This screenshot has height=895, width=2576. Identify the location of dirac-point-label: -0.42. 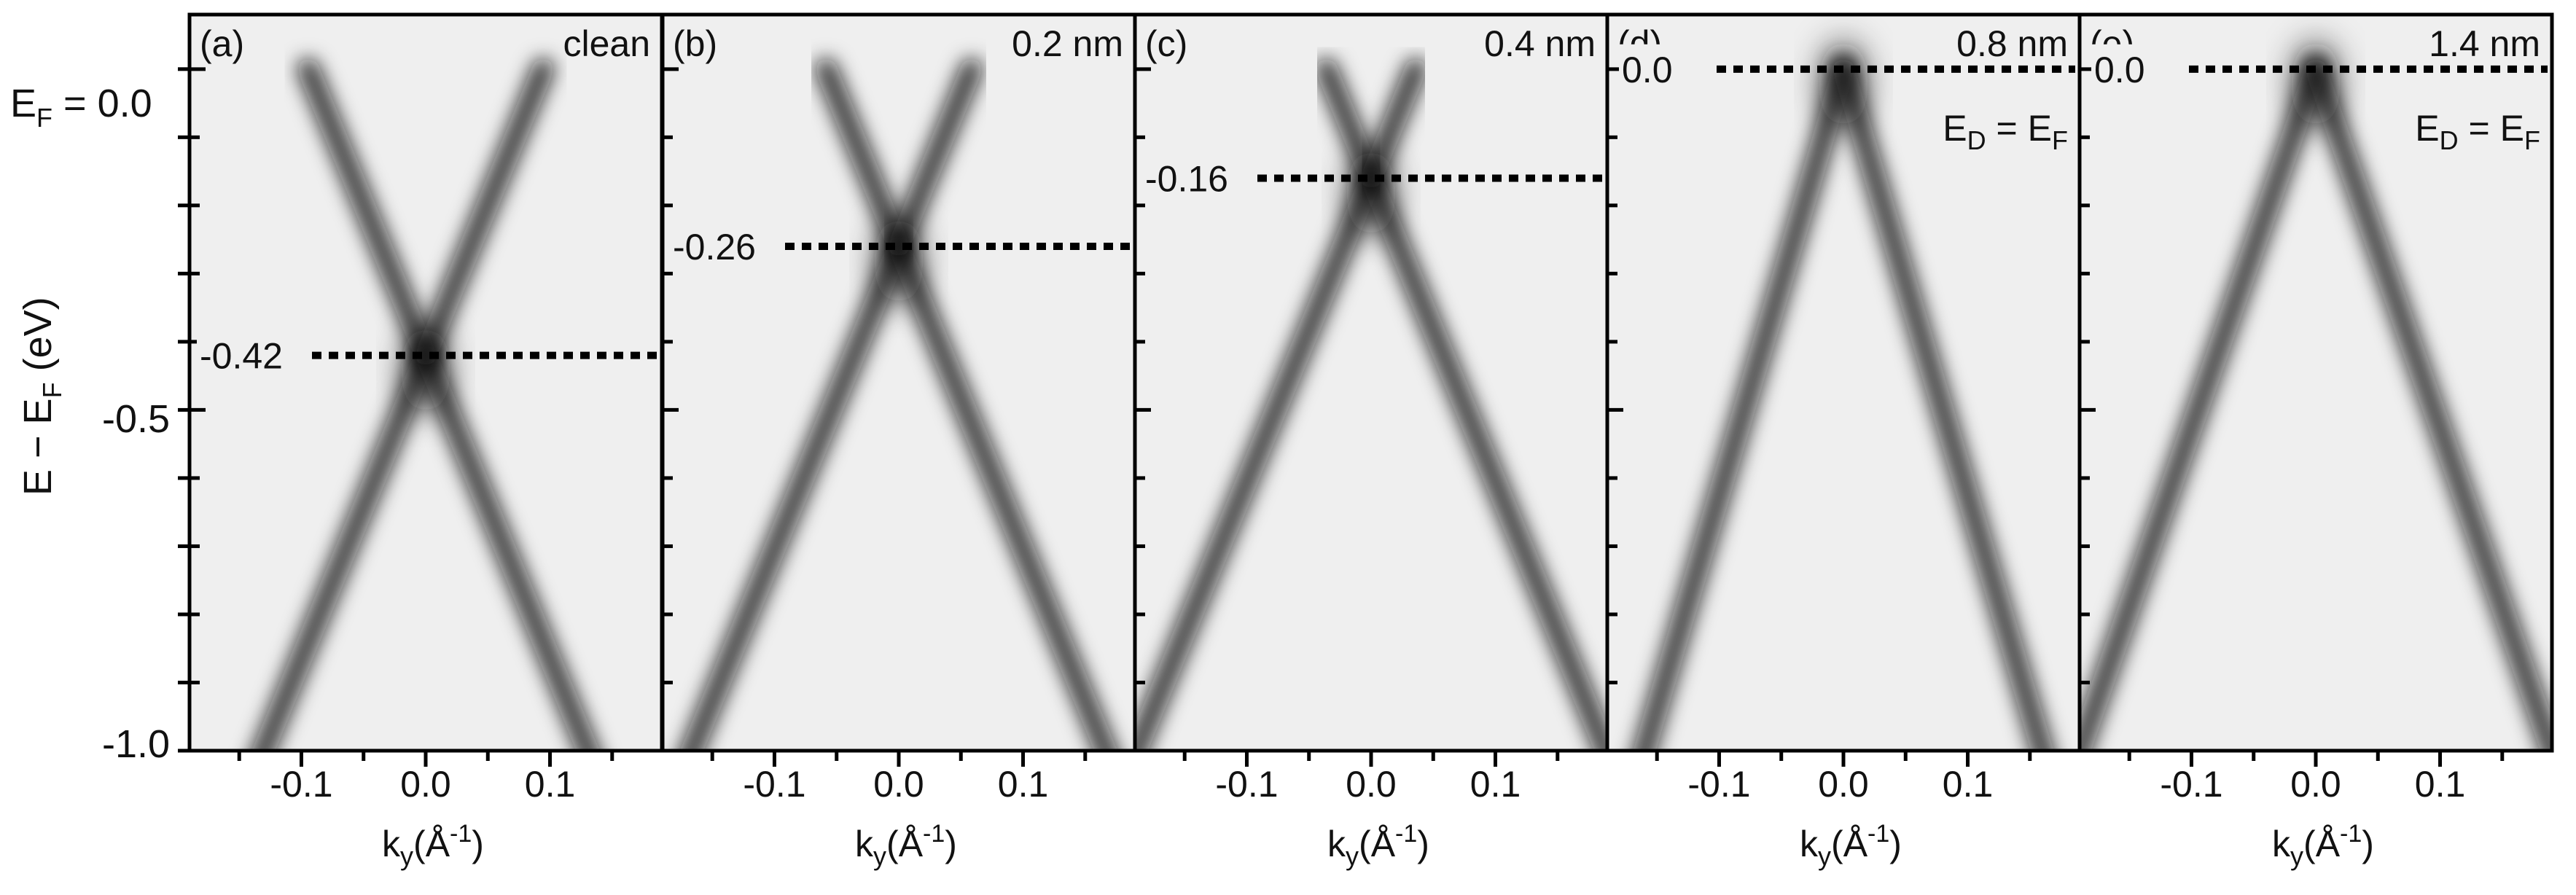
(241, 356).